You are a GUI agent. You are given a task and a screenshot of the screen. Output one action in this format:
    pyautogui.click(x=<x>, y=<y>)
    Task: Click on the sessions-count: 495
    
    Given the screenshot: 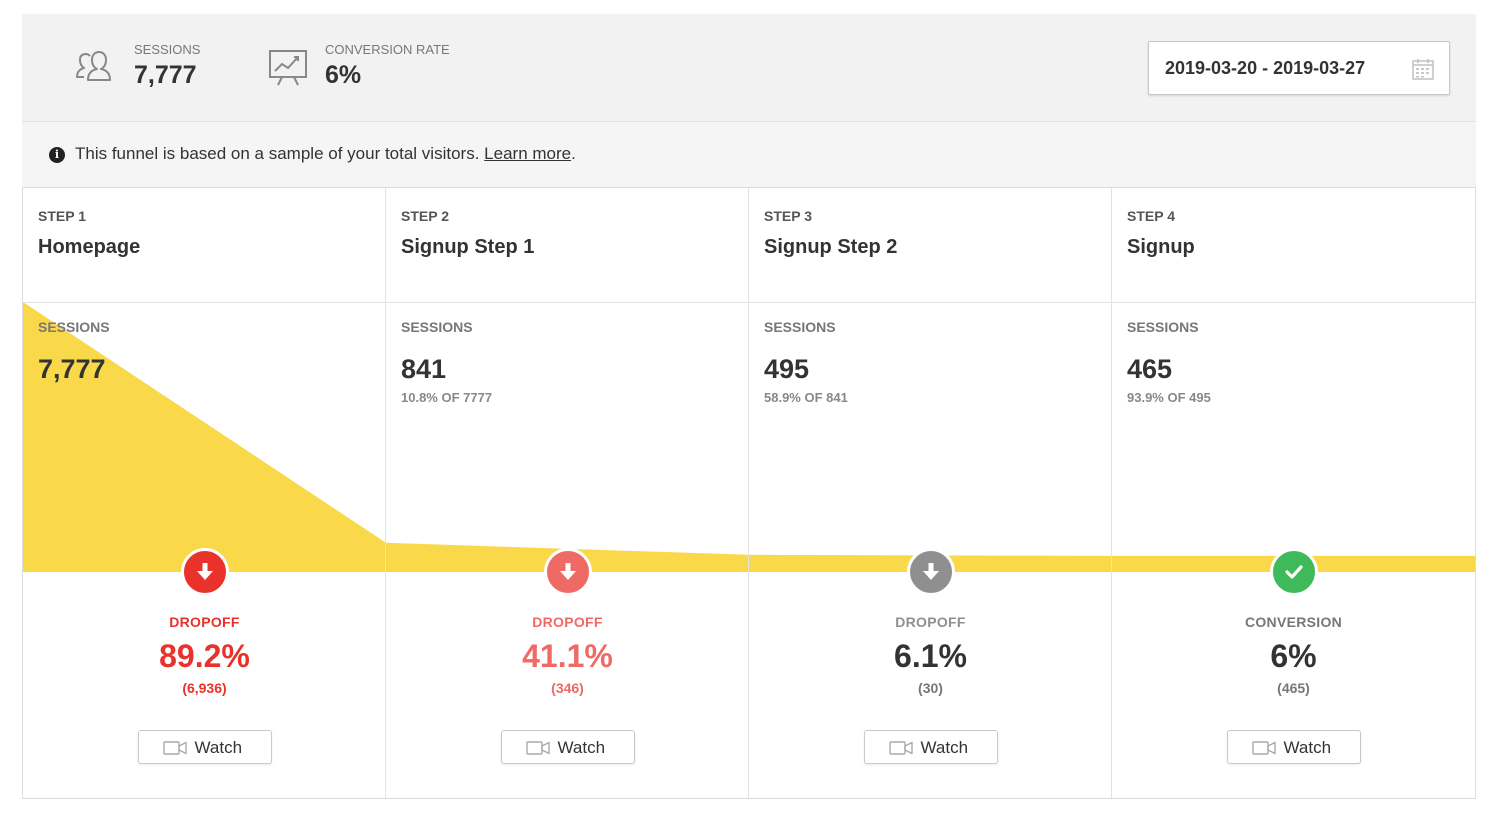 What is the action you would take?
    pyautogui.click(x=787, y=369)
    